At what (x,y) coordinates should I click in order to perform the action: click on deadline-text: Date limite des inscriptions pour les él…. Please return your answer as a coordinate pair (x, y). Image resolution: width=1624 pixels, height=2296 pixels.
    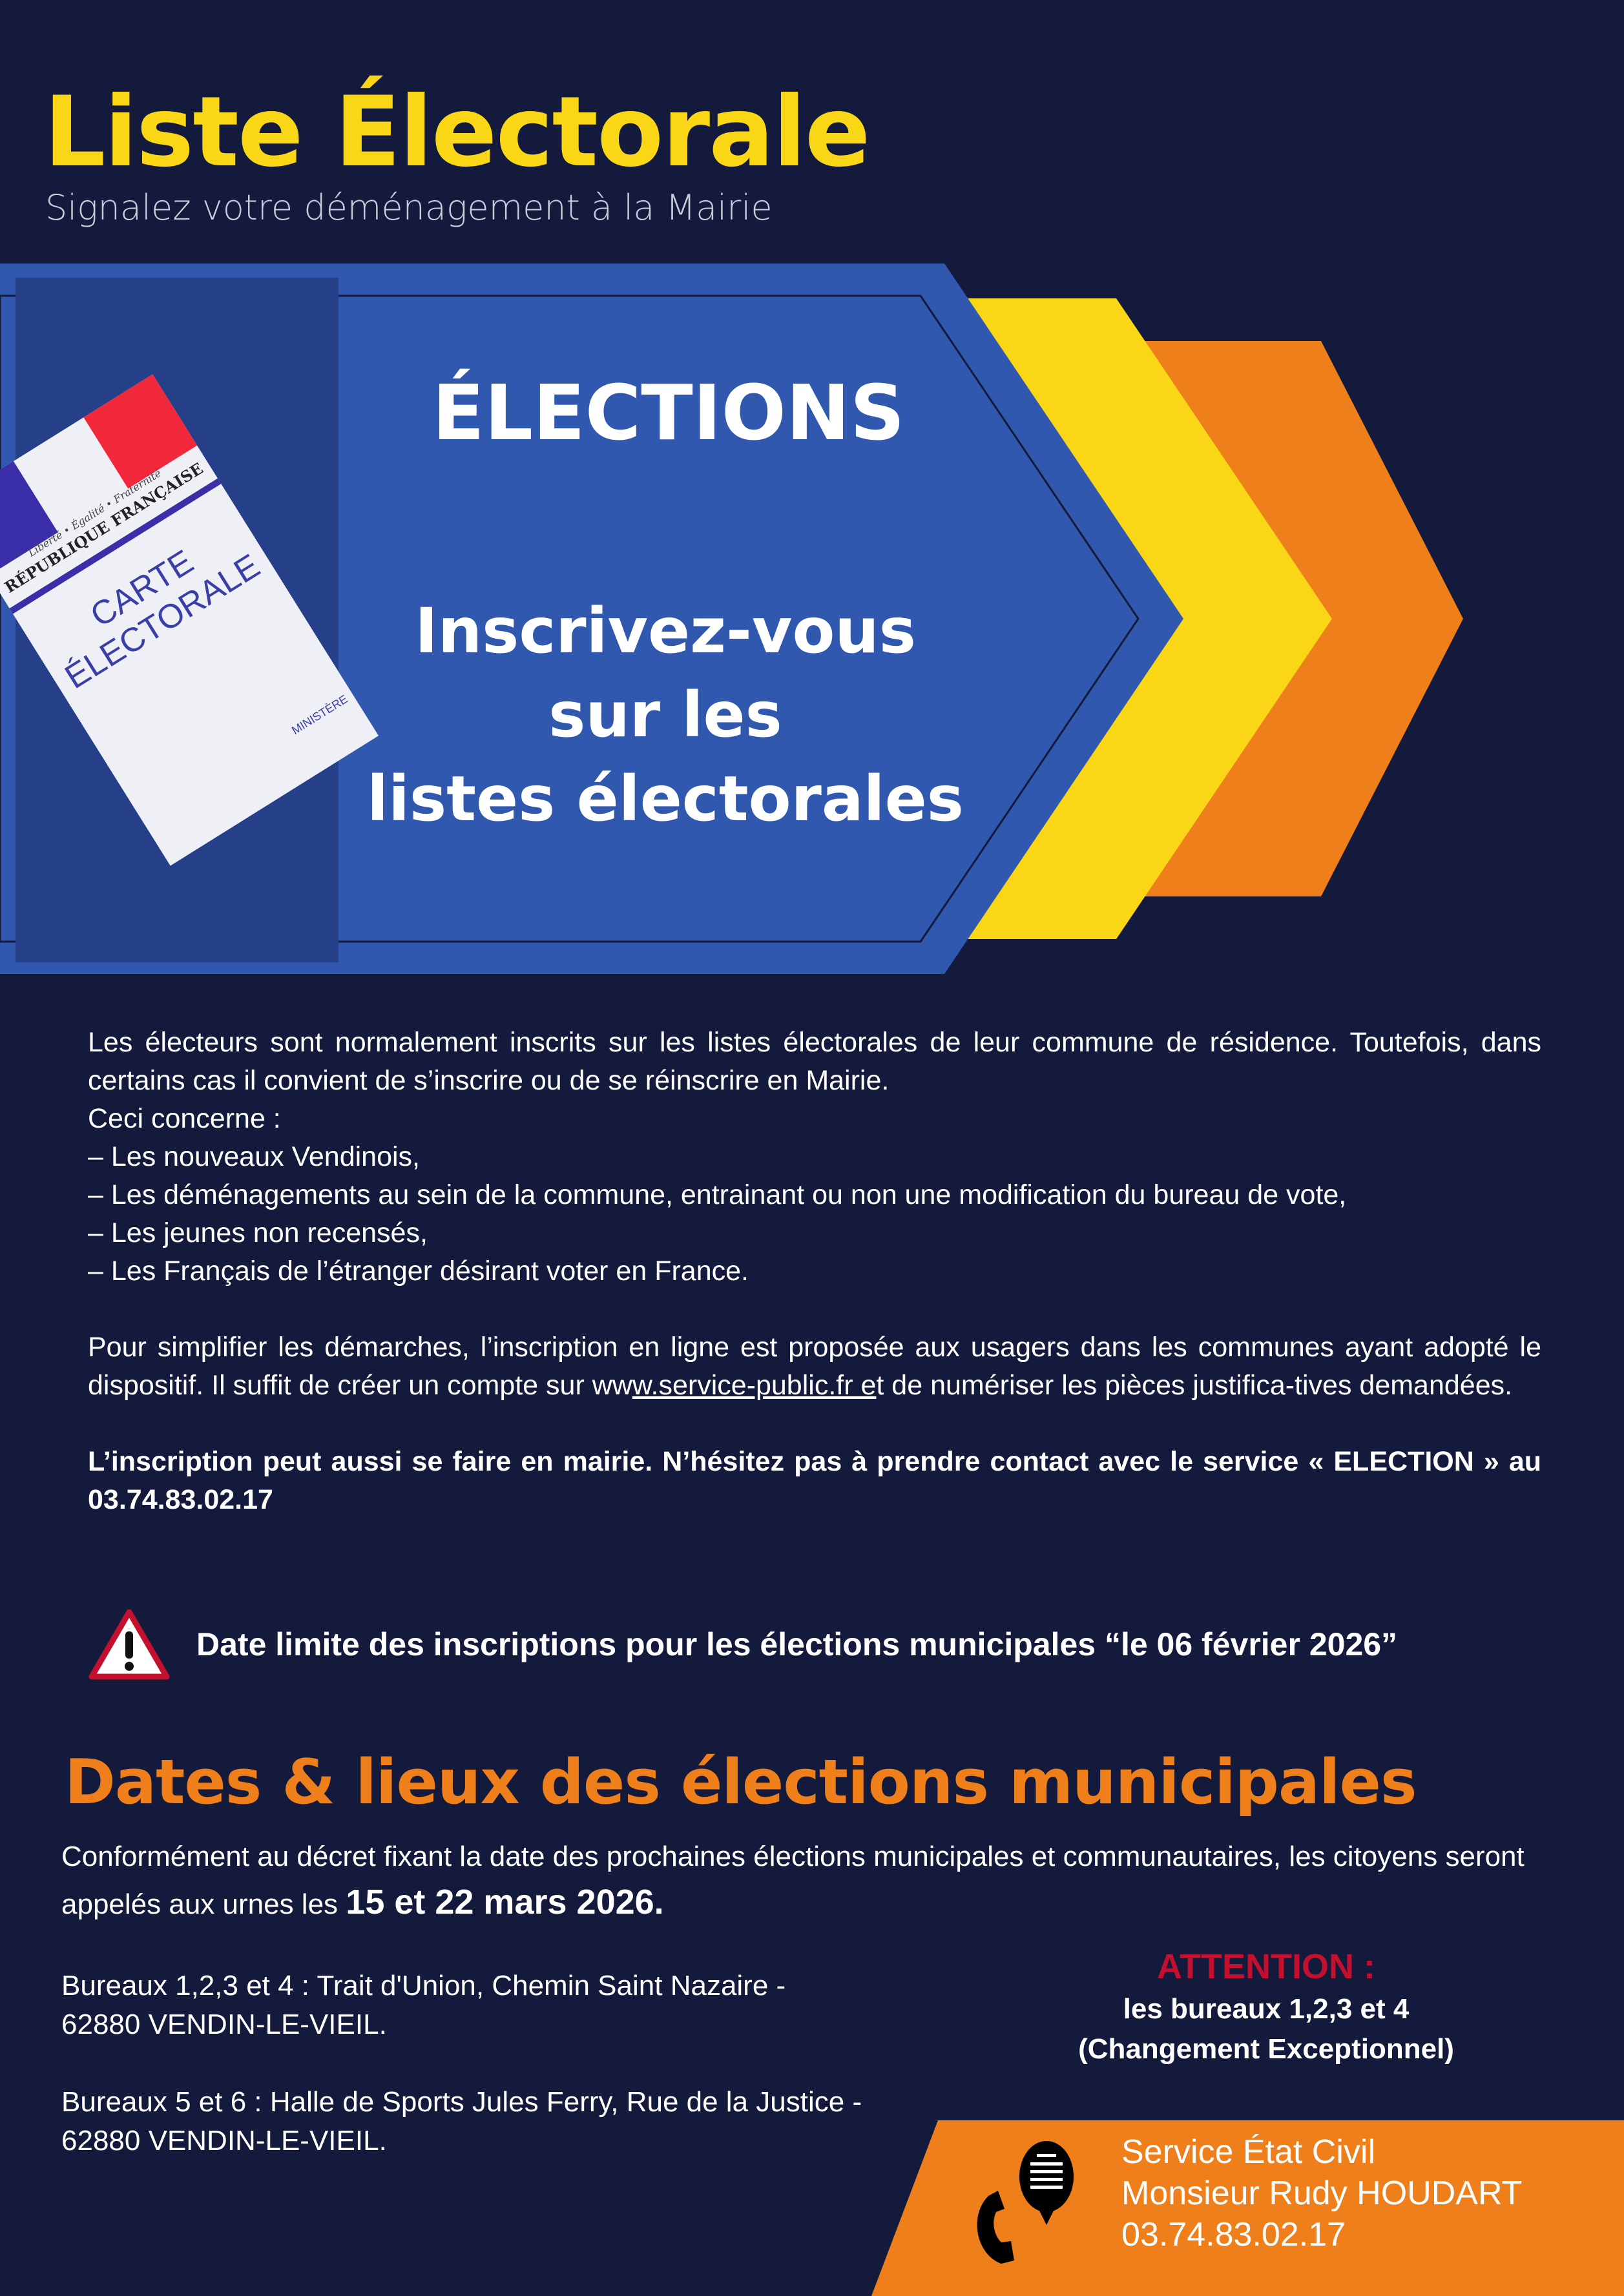
    Looking at the image, I should click on (797, 1644).